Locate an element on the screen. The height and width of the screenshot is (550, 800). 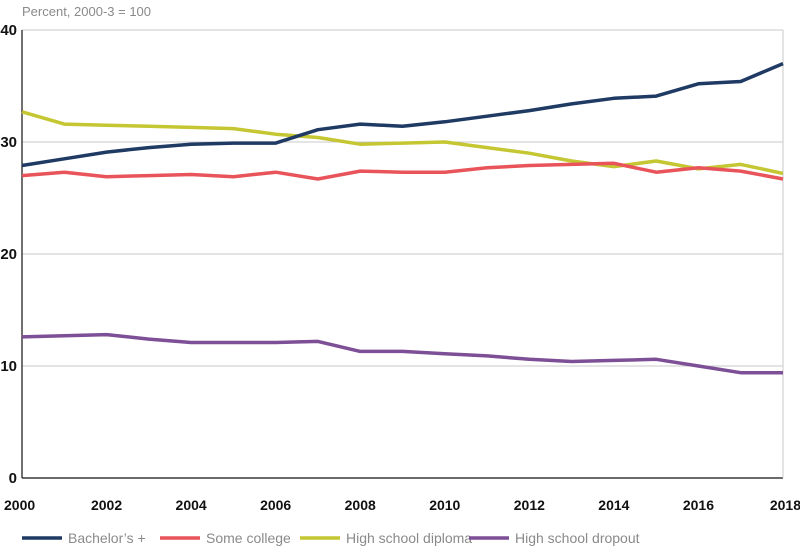
x-tick-label: 2006 is located at coordinates (275, 505).